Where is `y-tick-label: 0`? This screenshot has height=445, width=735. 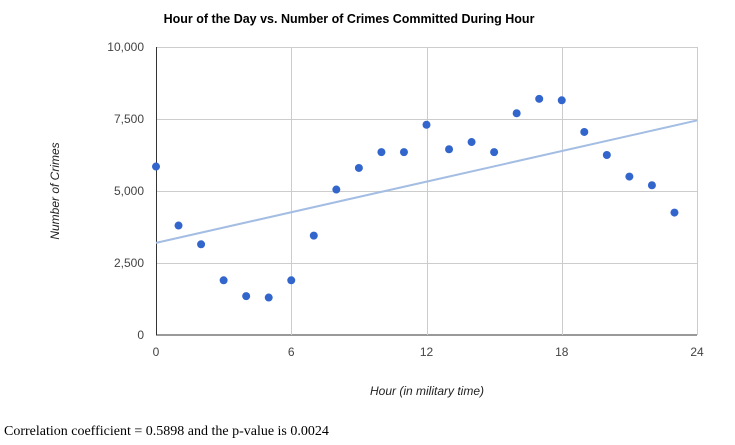
y-tick-label: 0 is located at coordinates (140, 335).